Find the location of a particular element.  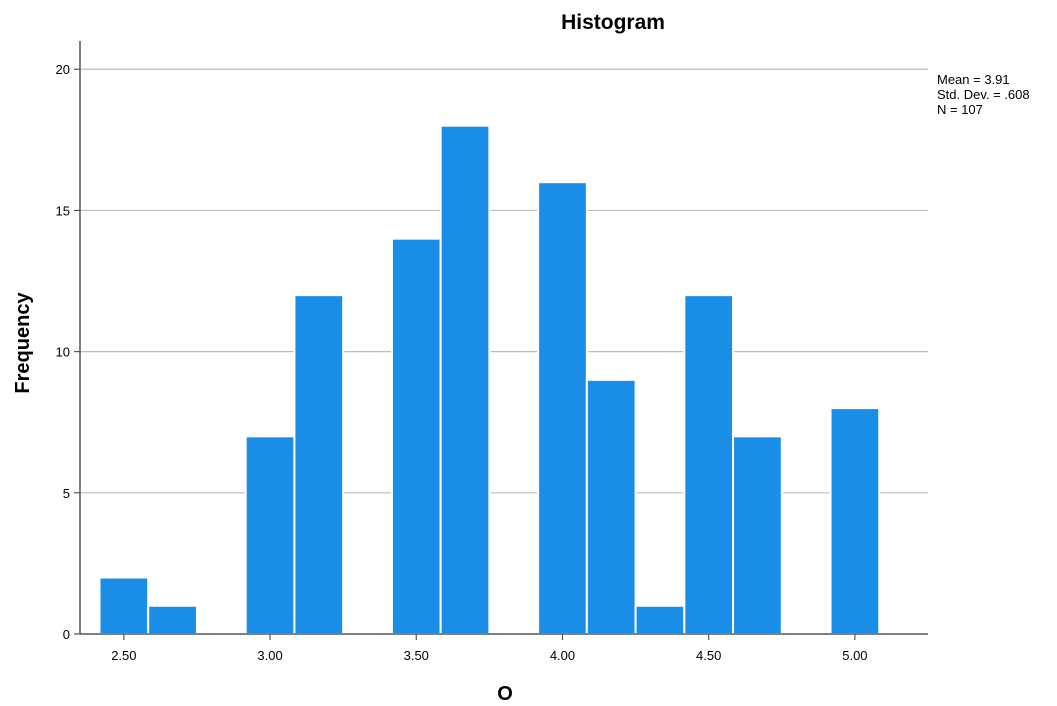

stats-mean: Mean = 3.91 is located at coordinates (973, 79).